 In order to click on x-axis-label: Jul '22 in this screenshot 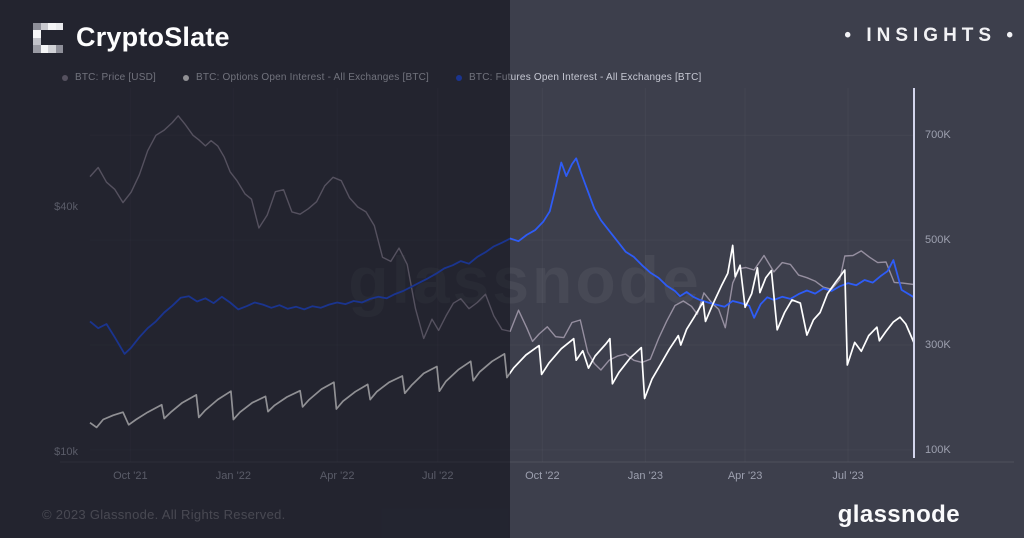, I will do `click(437, 476)`.